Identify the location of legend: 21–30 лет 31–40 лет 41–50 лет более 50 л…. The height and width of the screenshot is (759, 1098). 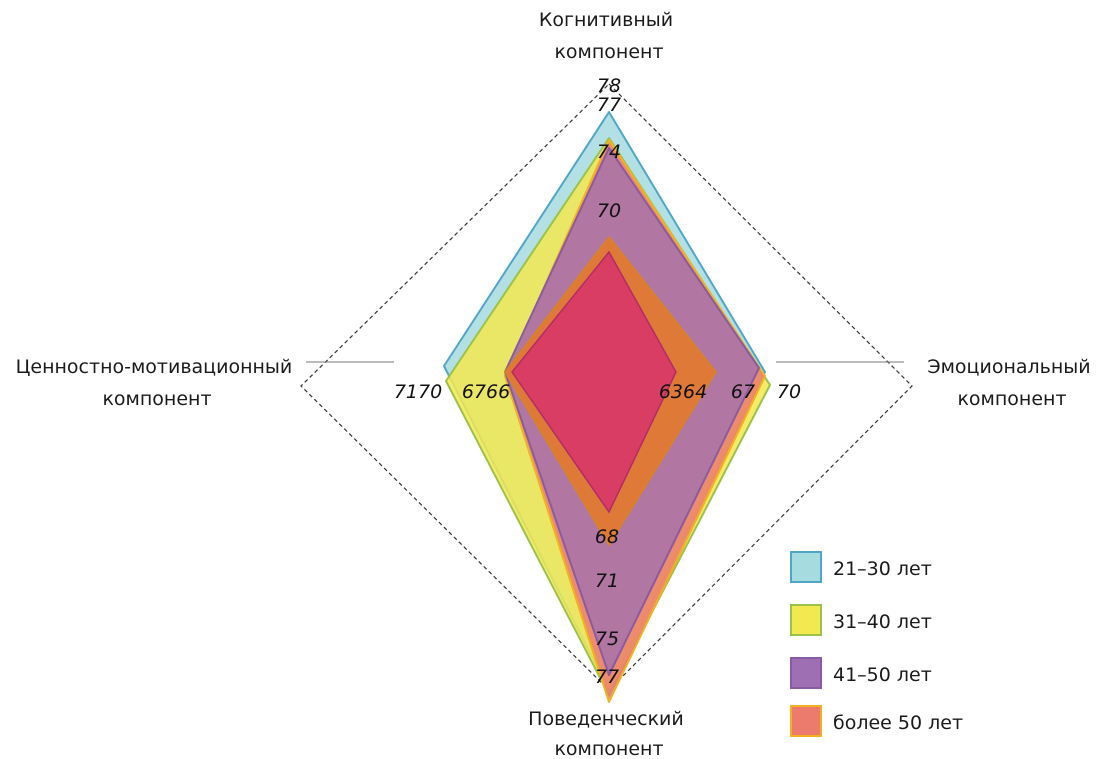
(876, 644).